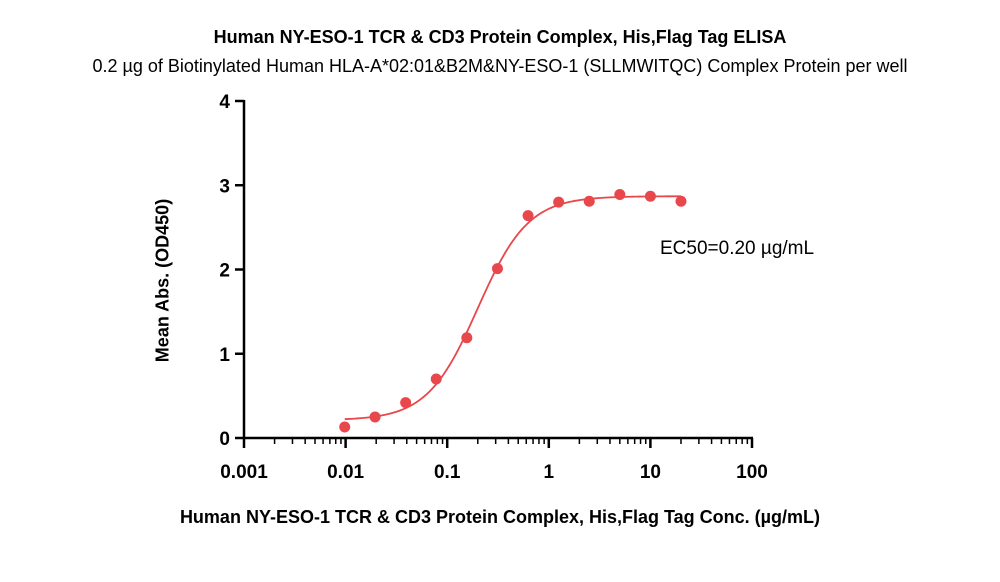  Describe the element at coordinates (549, 472) in the screenshot. I see `x-tick-label: 1` at that location.